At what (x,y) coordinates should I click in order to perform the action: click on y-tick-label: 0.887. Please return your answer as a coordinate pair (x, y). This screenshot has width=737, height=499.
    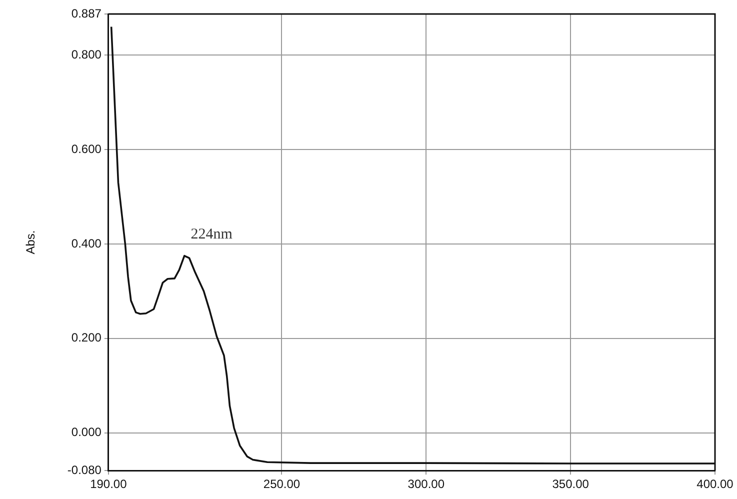
    Looking at the image, I should click on (86, 13).